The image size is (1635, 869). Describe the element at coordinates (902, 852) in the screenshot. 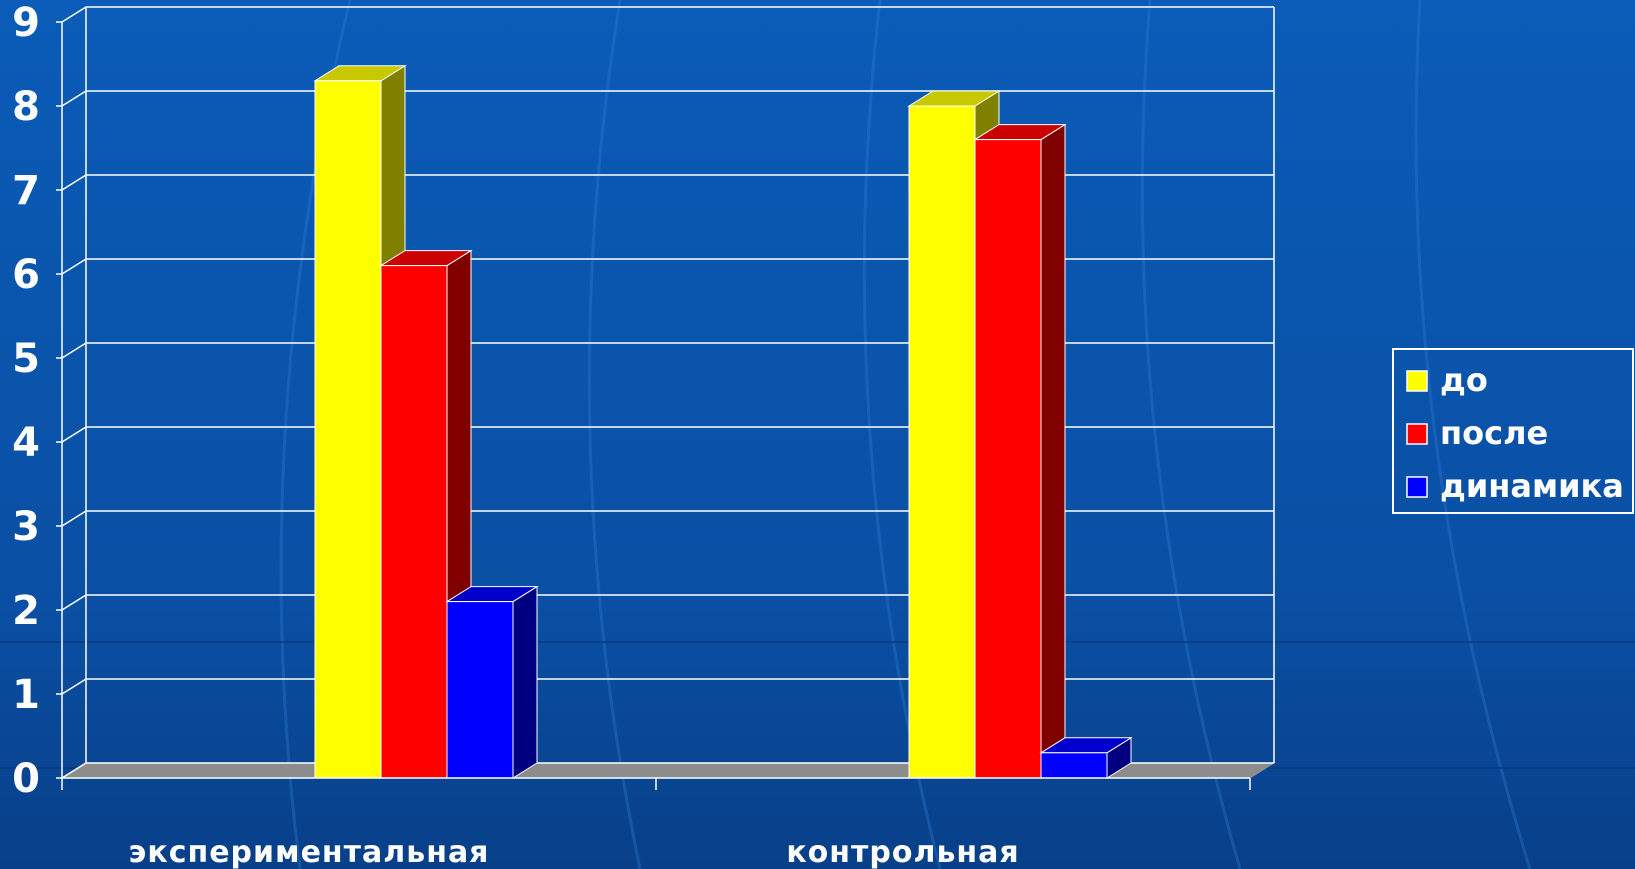

I see `x-category-label: контрольная` at that location.